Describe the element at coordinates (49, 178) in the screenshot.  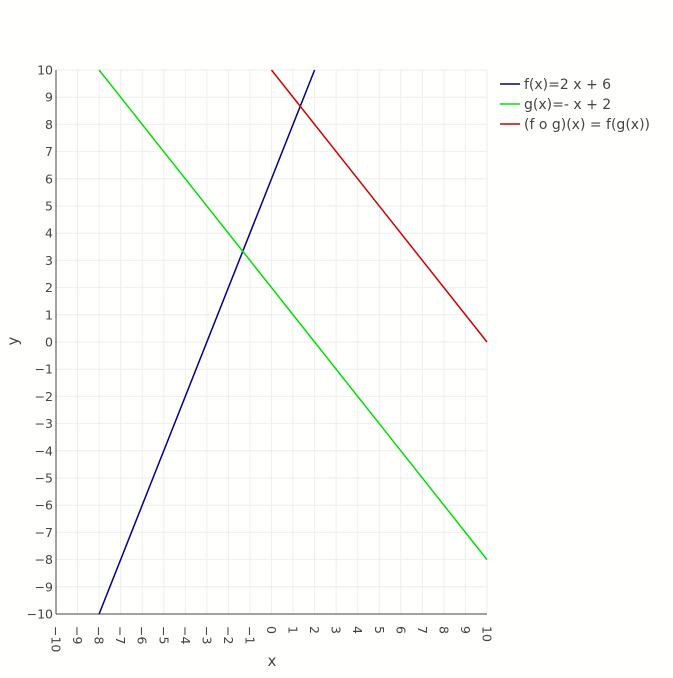
I see `y-tick-label: 6` at that location.